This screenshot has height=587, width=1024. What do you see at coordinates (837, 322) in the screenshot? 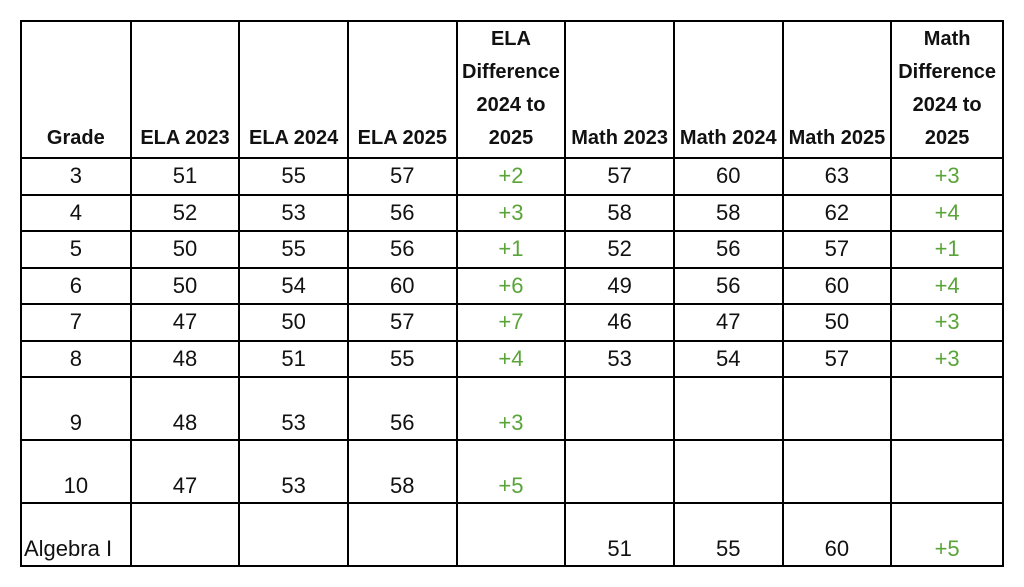
I see `cell-math-2025: 50` at bounding box center [837, 322].